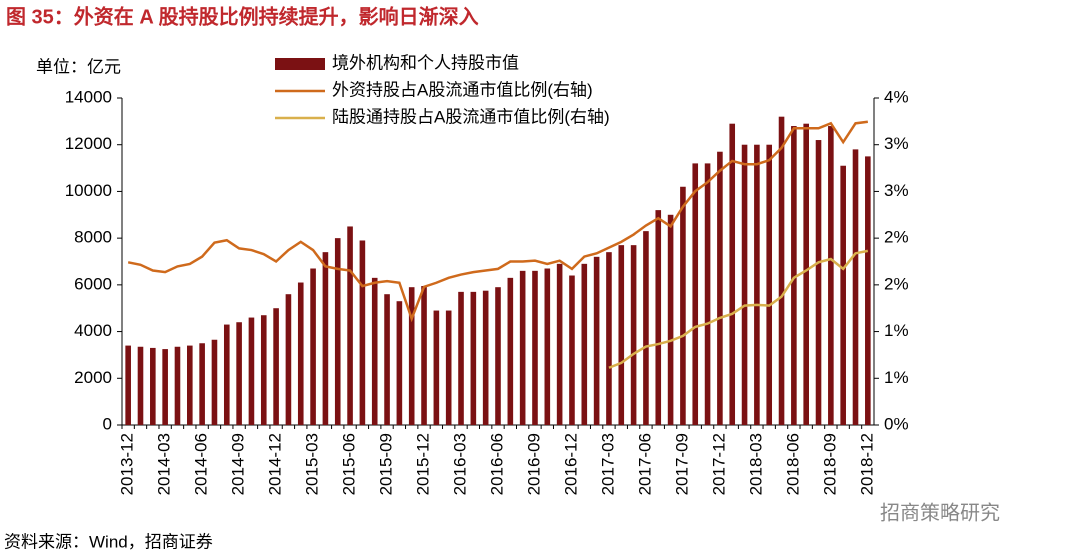 The image size is (1080, 559). I want to click on x-tick-label: 2015-12, so click(423, 464).